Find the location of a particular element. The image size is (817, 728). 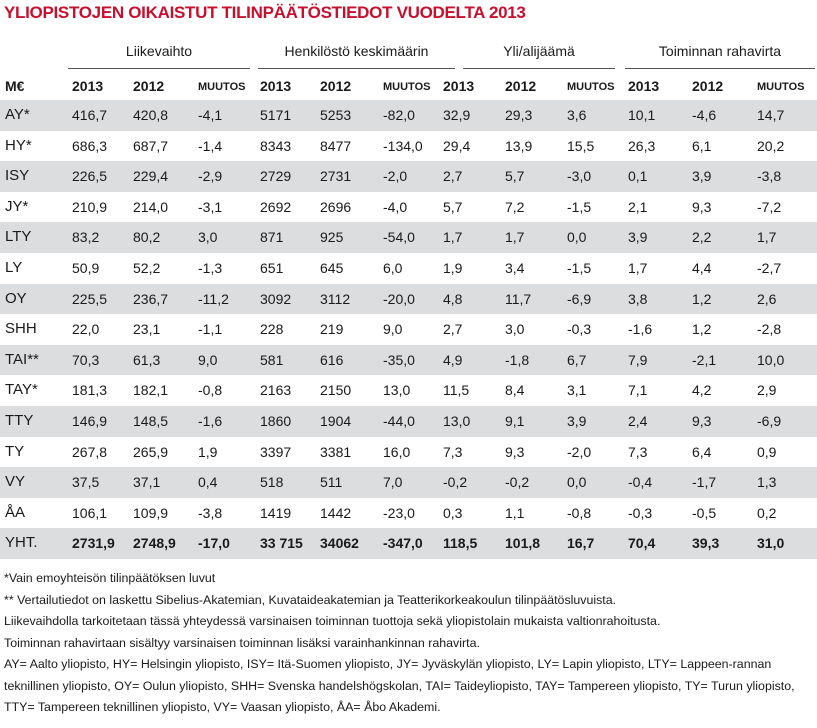

cell: 52,2 is located at coordinates (147, 268).